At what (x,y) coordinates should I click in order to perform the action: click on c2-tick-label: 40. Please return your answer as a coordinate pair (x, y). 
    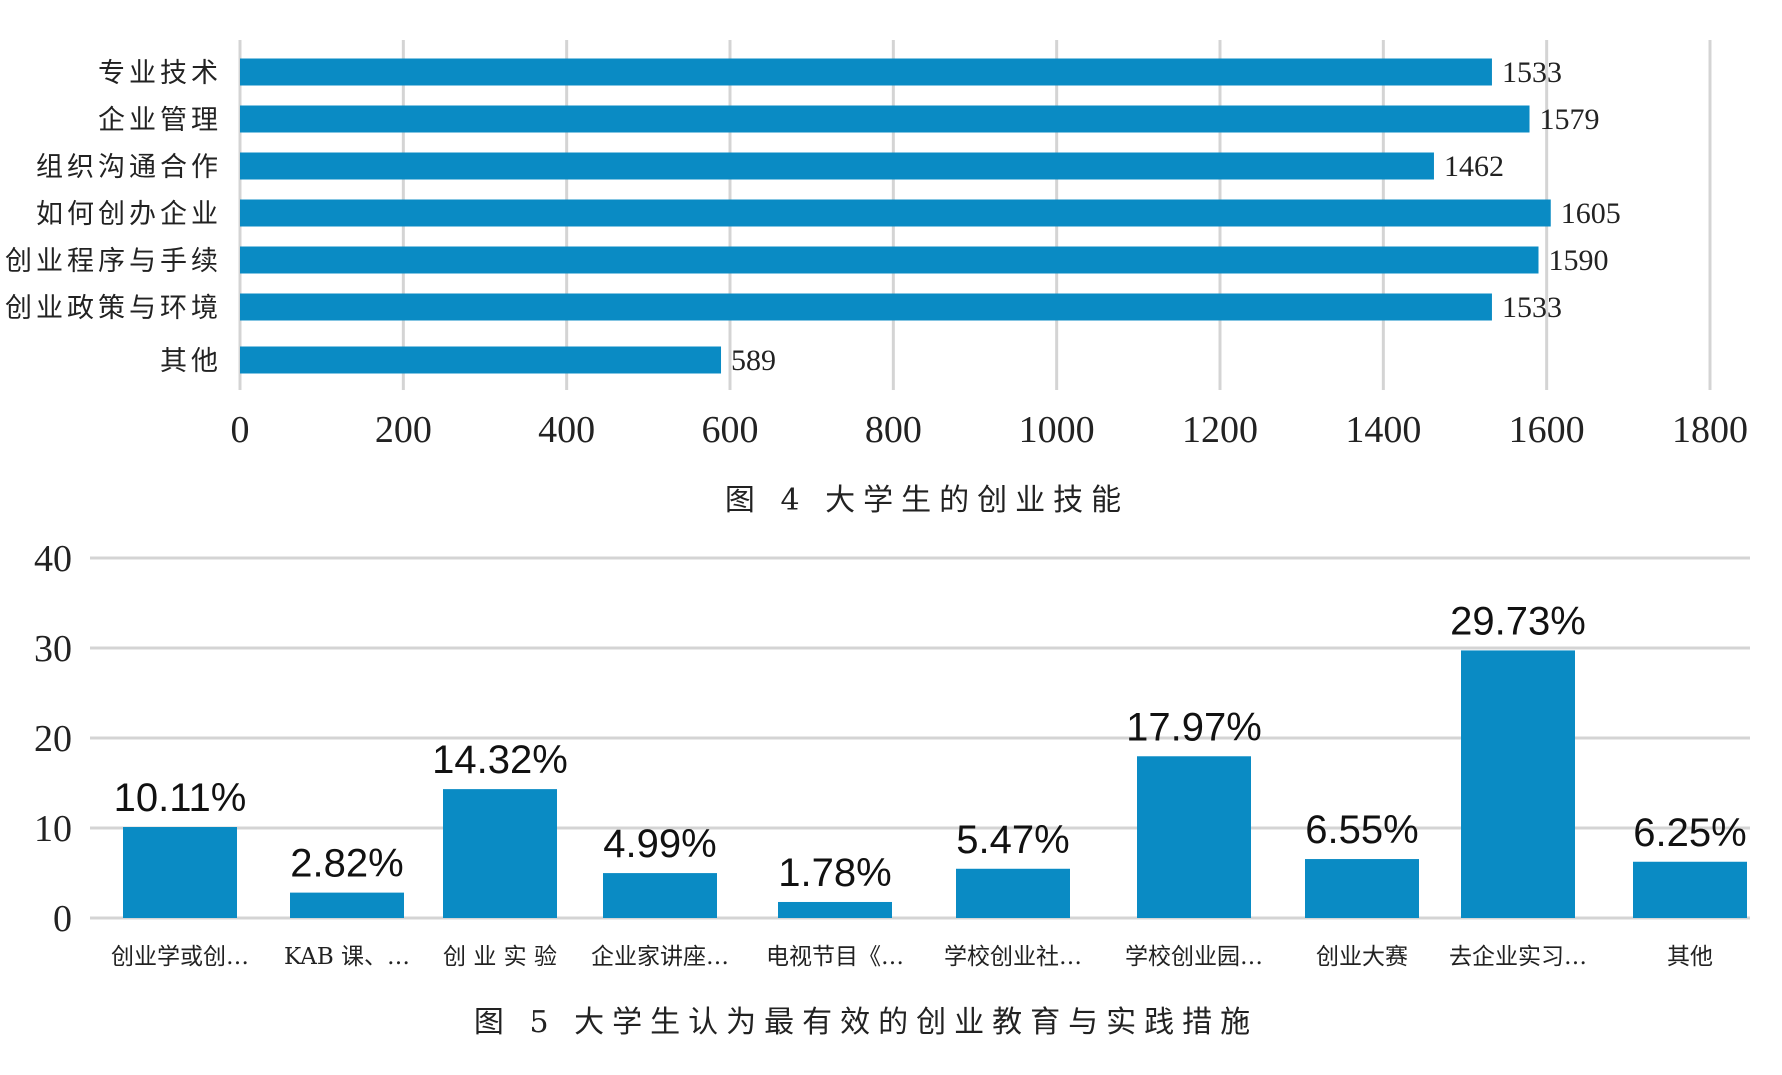
    Looking at the image, I should click on (53, 559).